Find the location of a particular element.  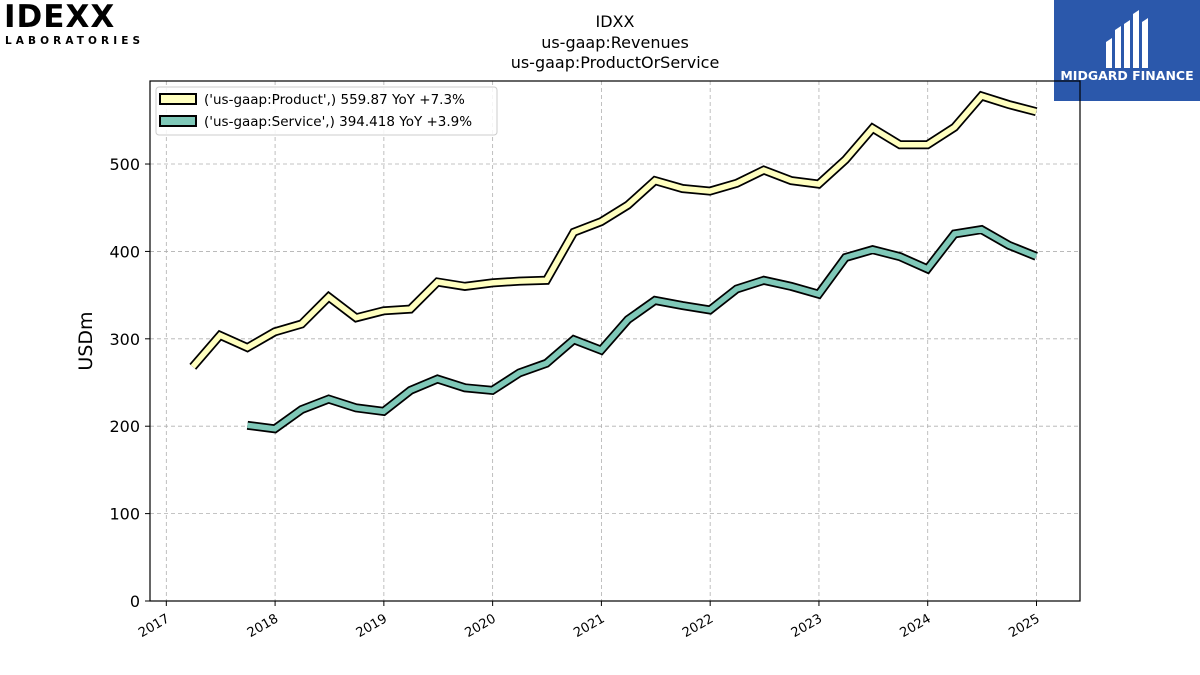

x-tick-label: 2018 is located at coordinates (263, 626).